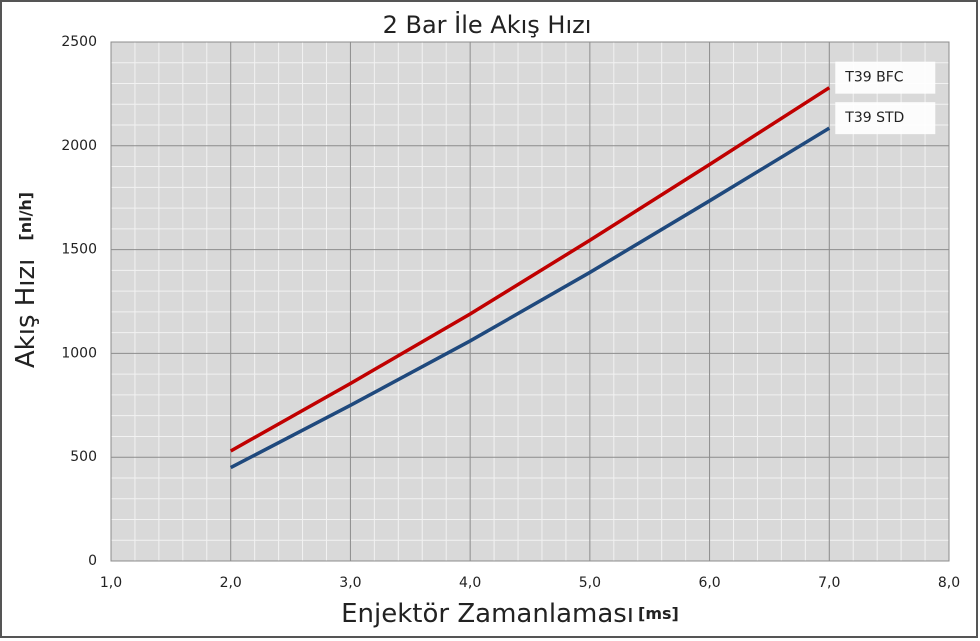 The height and width of the screenshot is (641, 980). What do you see at coordinates (949, 583) in the screenshot?
I see `x-tick-label: 8,0` at bounding box center [949, 583].